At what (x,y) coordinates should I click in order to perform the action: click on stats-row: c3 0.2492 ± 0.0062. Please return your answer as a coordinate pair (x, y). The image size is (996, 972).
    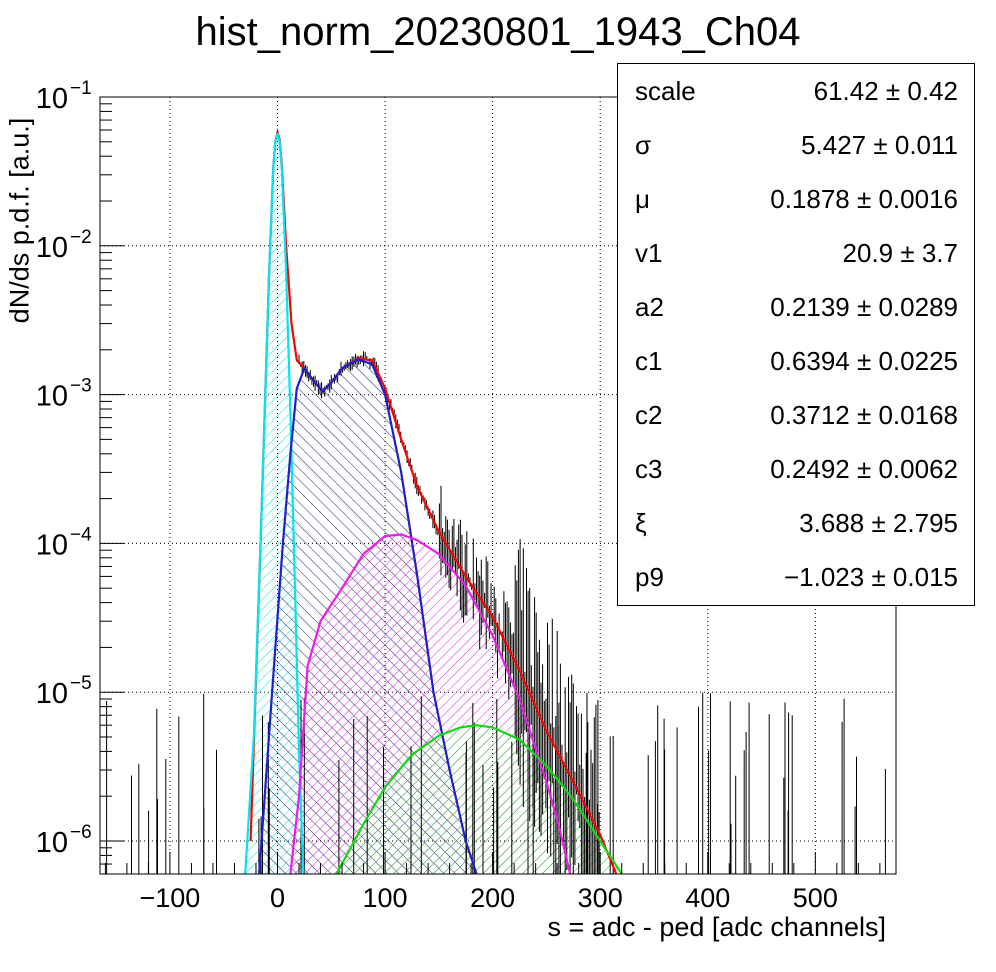
    Looking at the image, I should click on (796, 469).